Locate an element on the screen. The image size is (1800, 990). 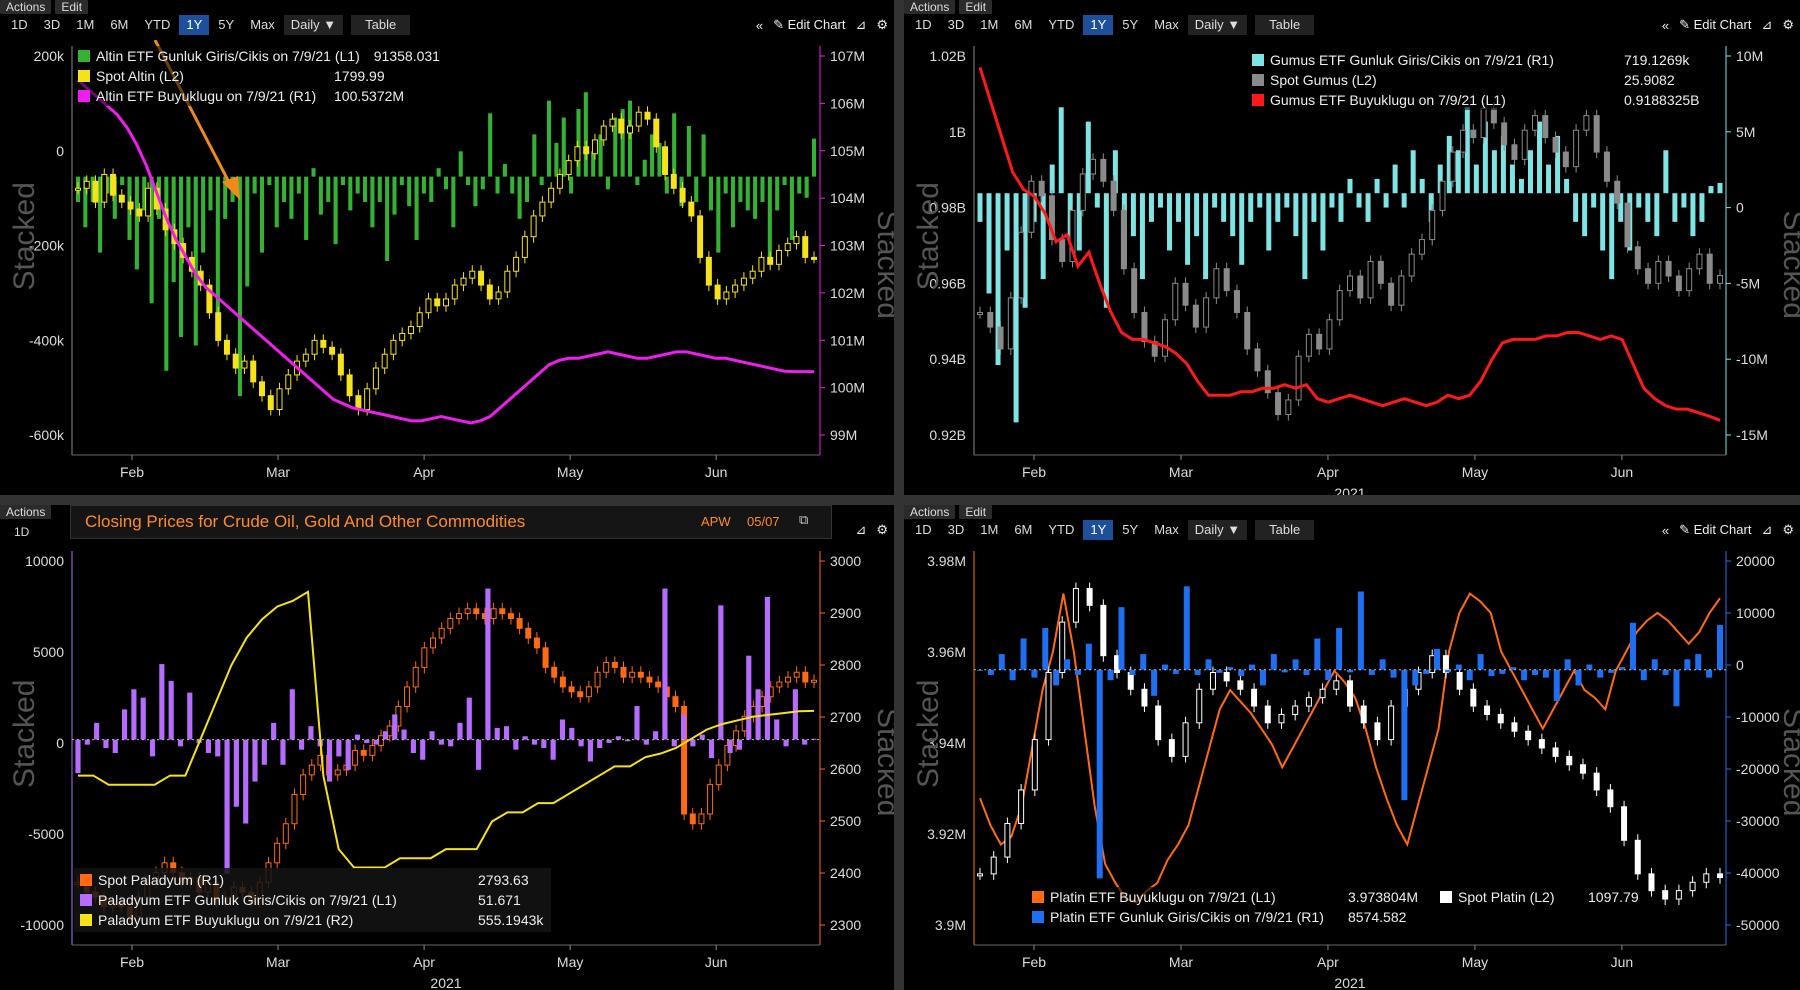
x-tick-label: Feb is located at coordinates (132, 962).